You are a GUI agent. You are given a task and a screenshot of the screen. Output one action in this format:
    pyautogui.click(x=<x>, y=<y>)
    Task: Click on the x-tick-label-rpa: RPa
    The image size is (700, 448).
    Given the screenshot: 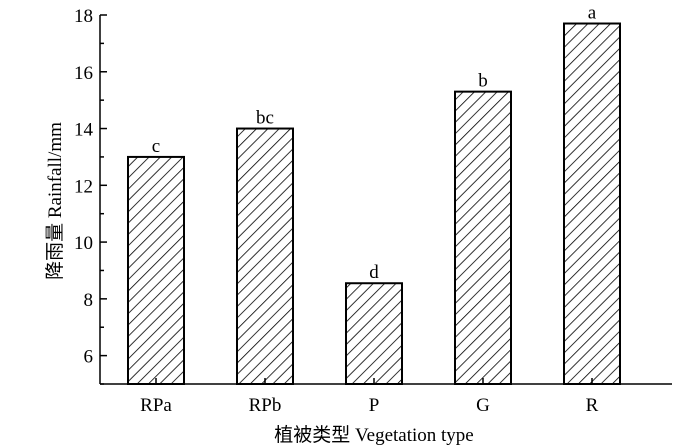 What is the action you would take?
    pyautogui.click(x=156, y=405)
    